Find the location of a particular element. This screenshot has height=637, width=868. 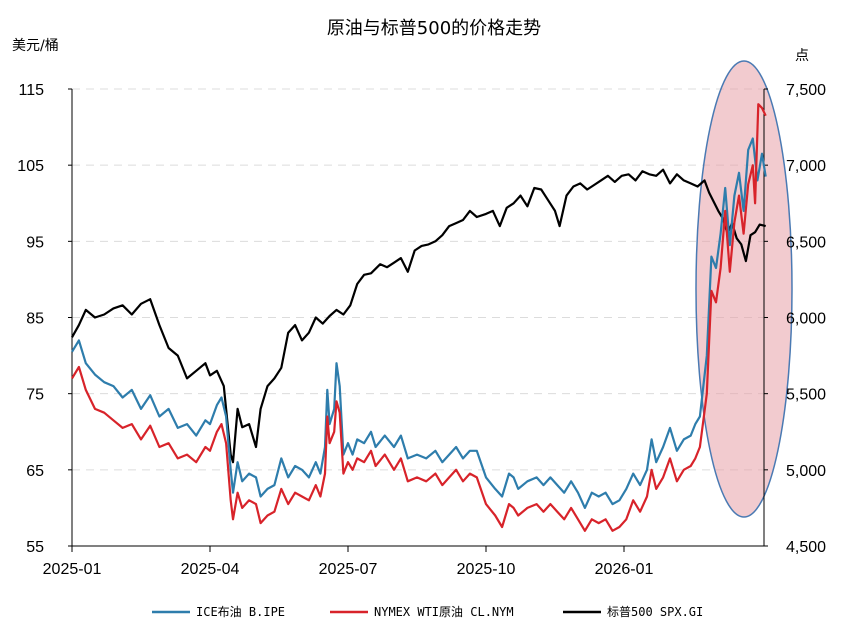

left-tick-label: 115 is located at coordinates (31, 90).